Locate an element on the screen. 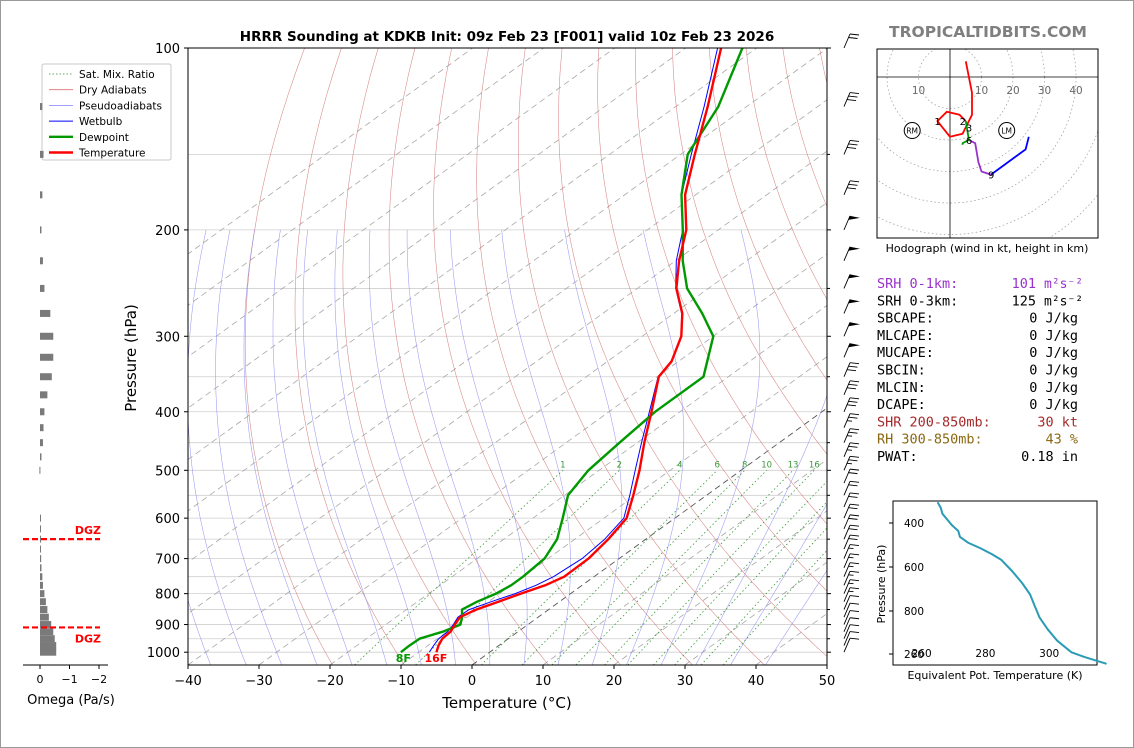 This screenshot has height=748, width=1134. x-tick-label: −30 is located at coordinates (258, 681).